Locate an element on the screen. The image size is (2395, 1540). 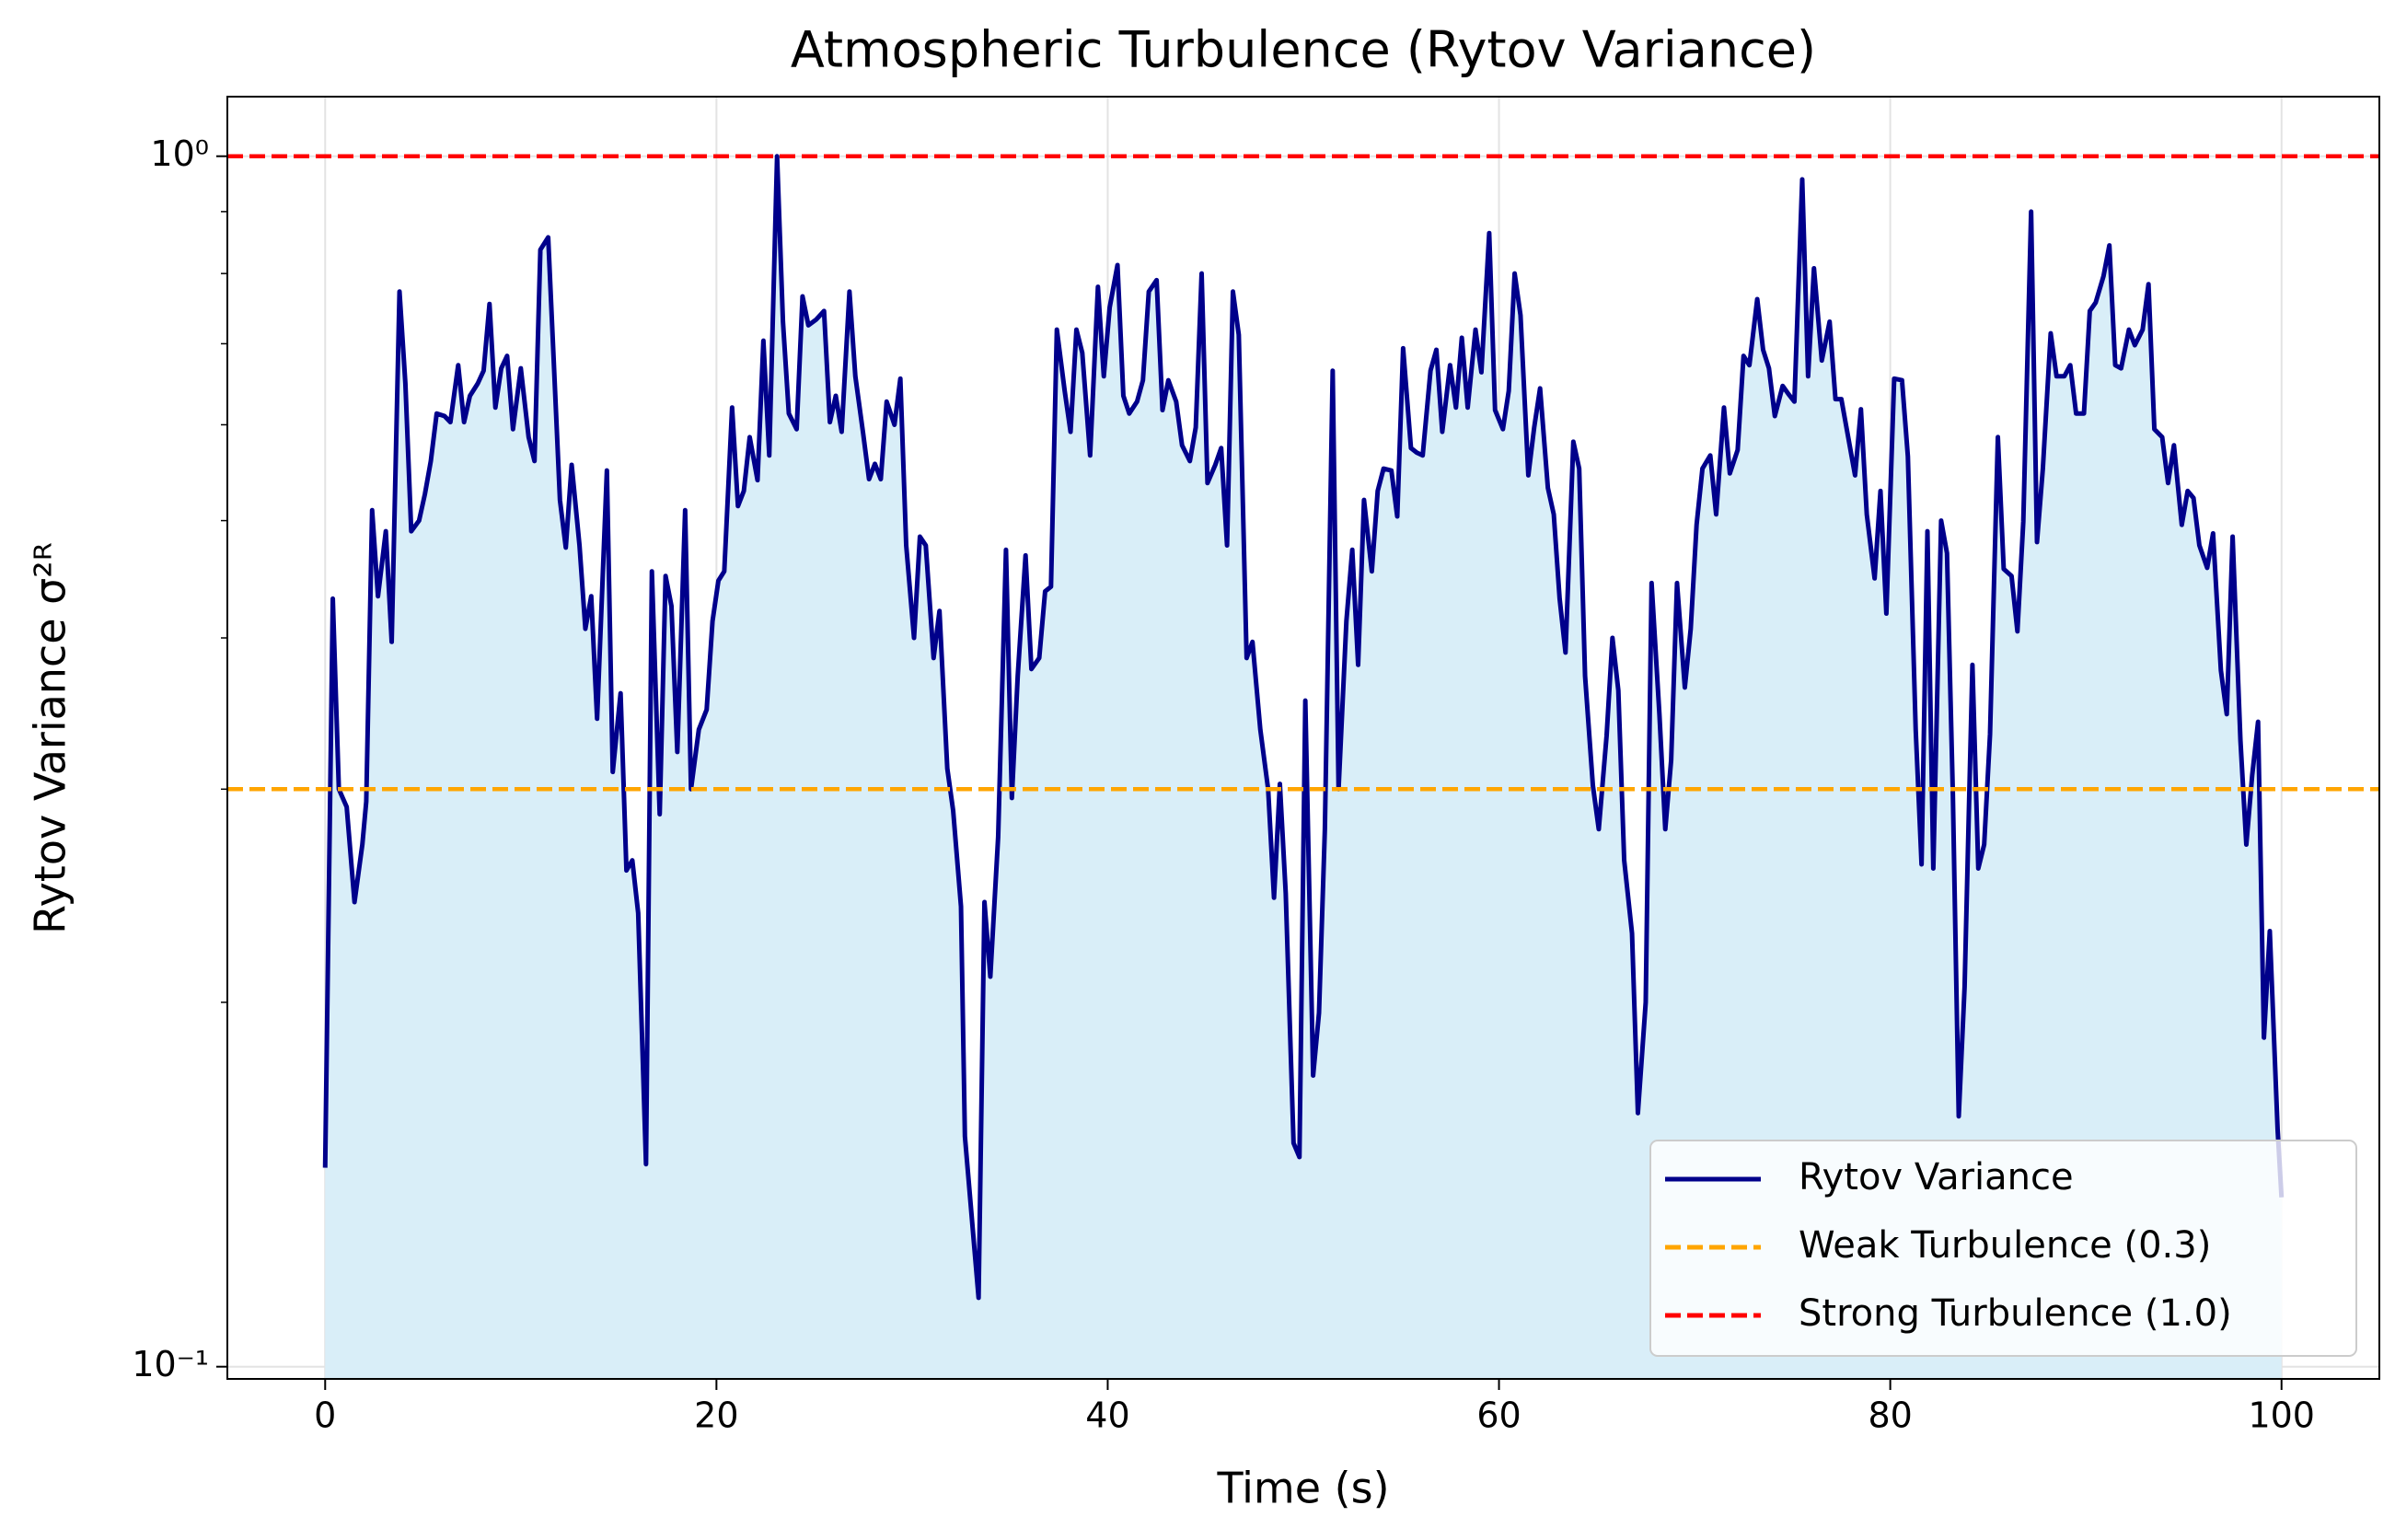
x-axis-label: Time (s) is located at coordinates (1302, 1488).